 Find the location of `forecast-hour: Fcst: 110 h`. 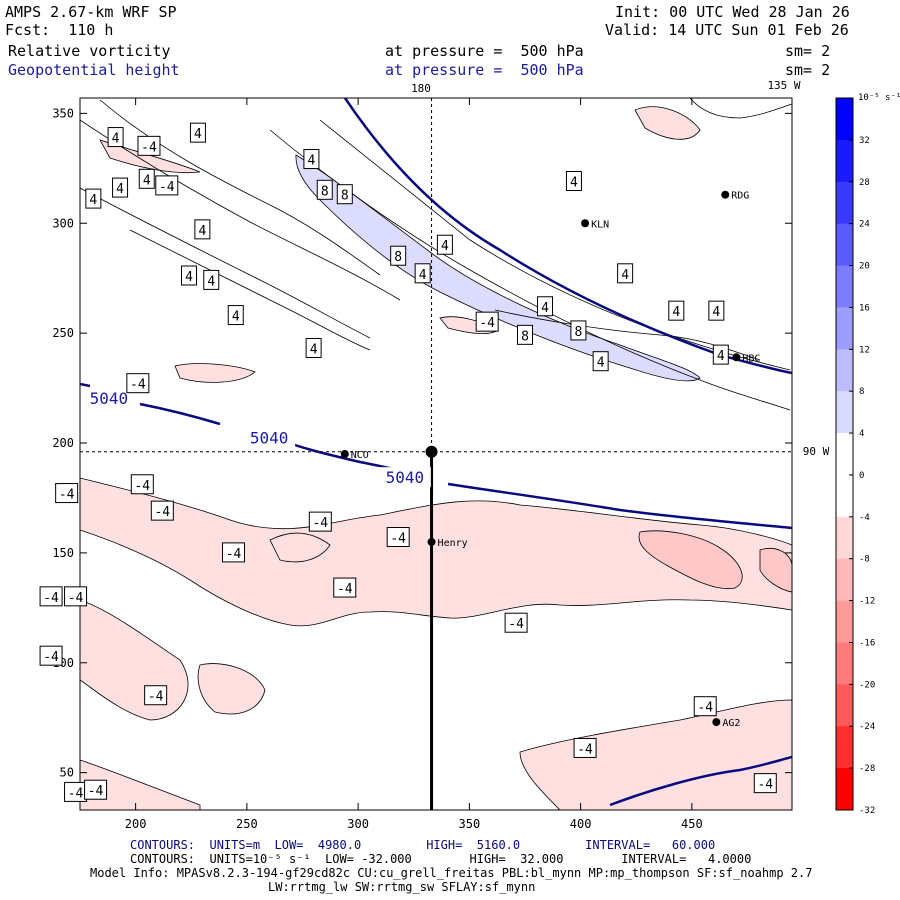

forecast-hour: Fcst: 110 h is located at coordinates (59, 30).